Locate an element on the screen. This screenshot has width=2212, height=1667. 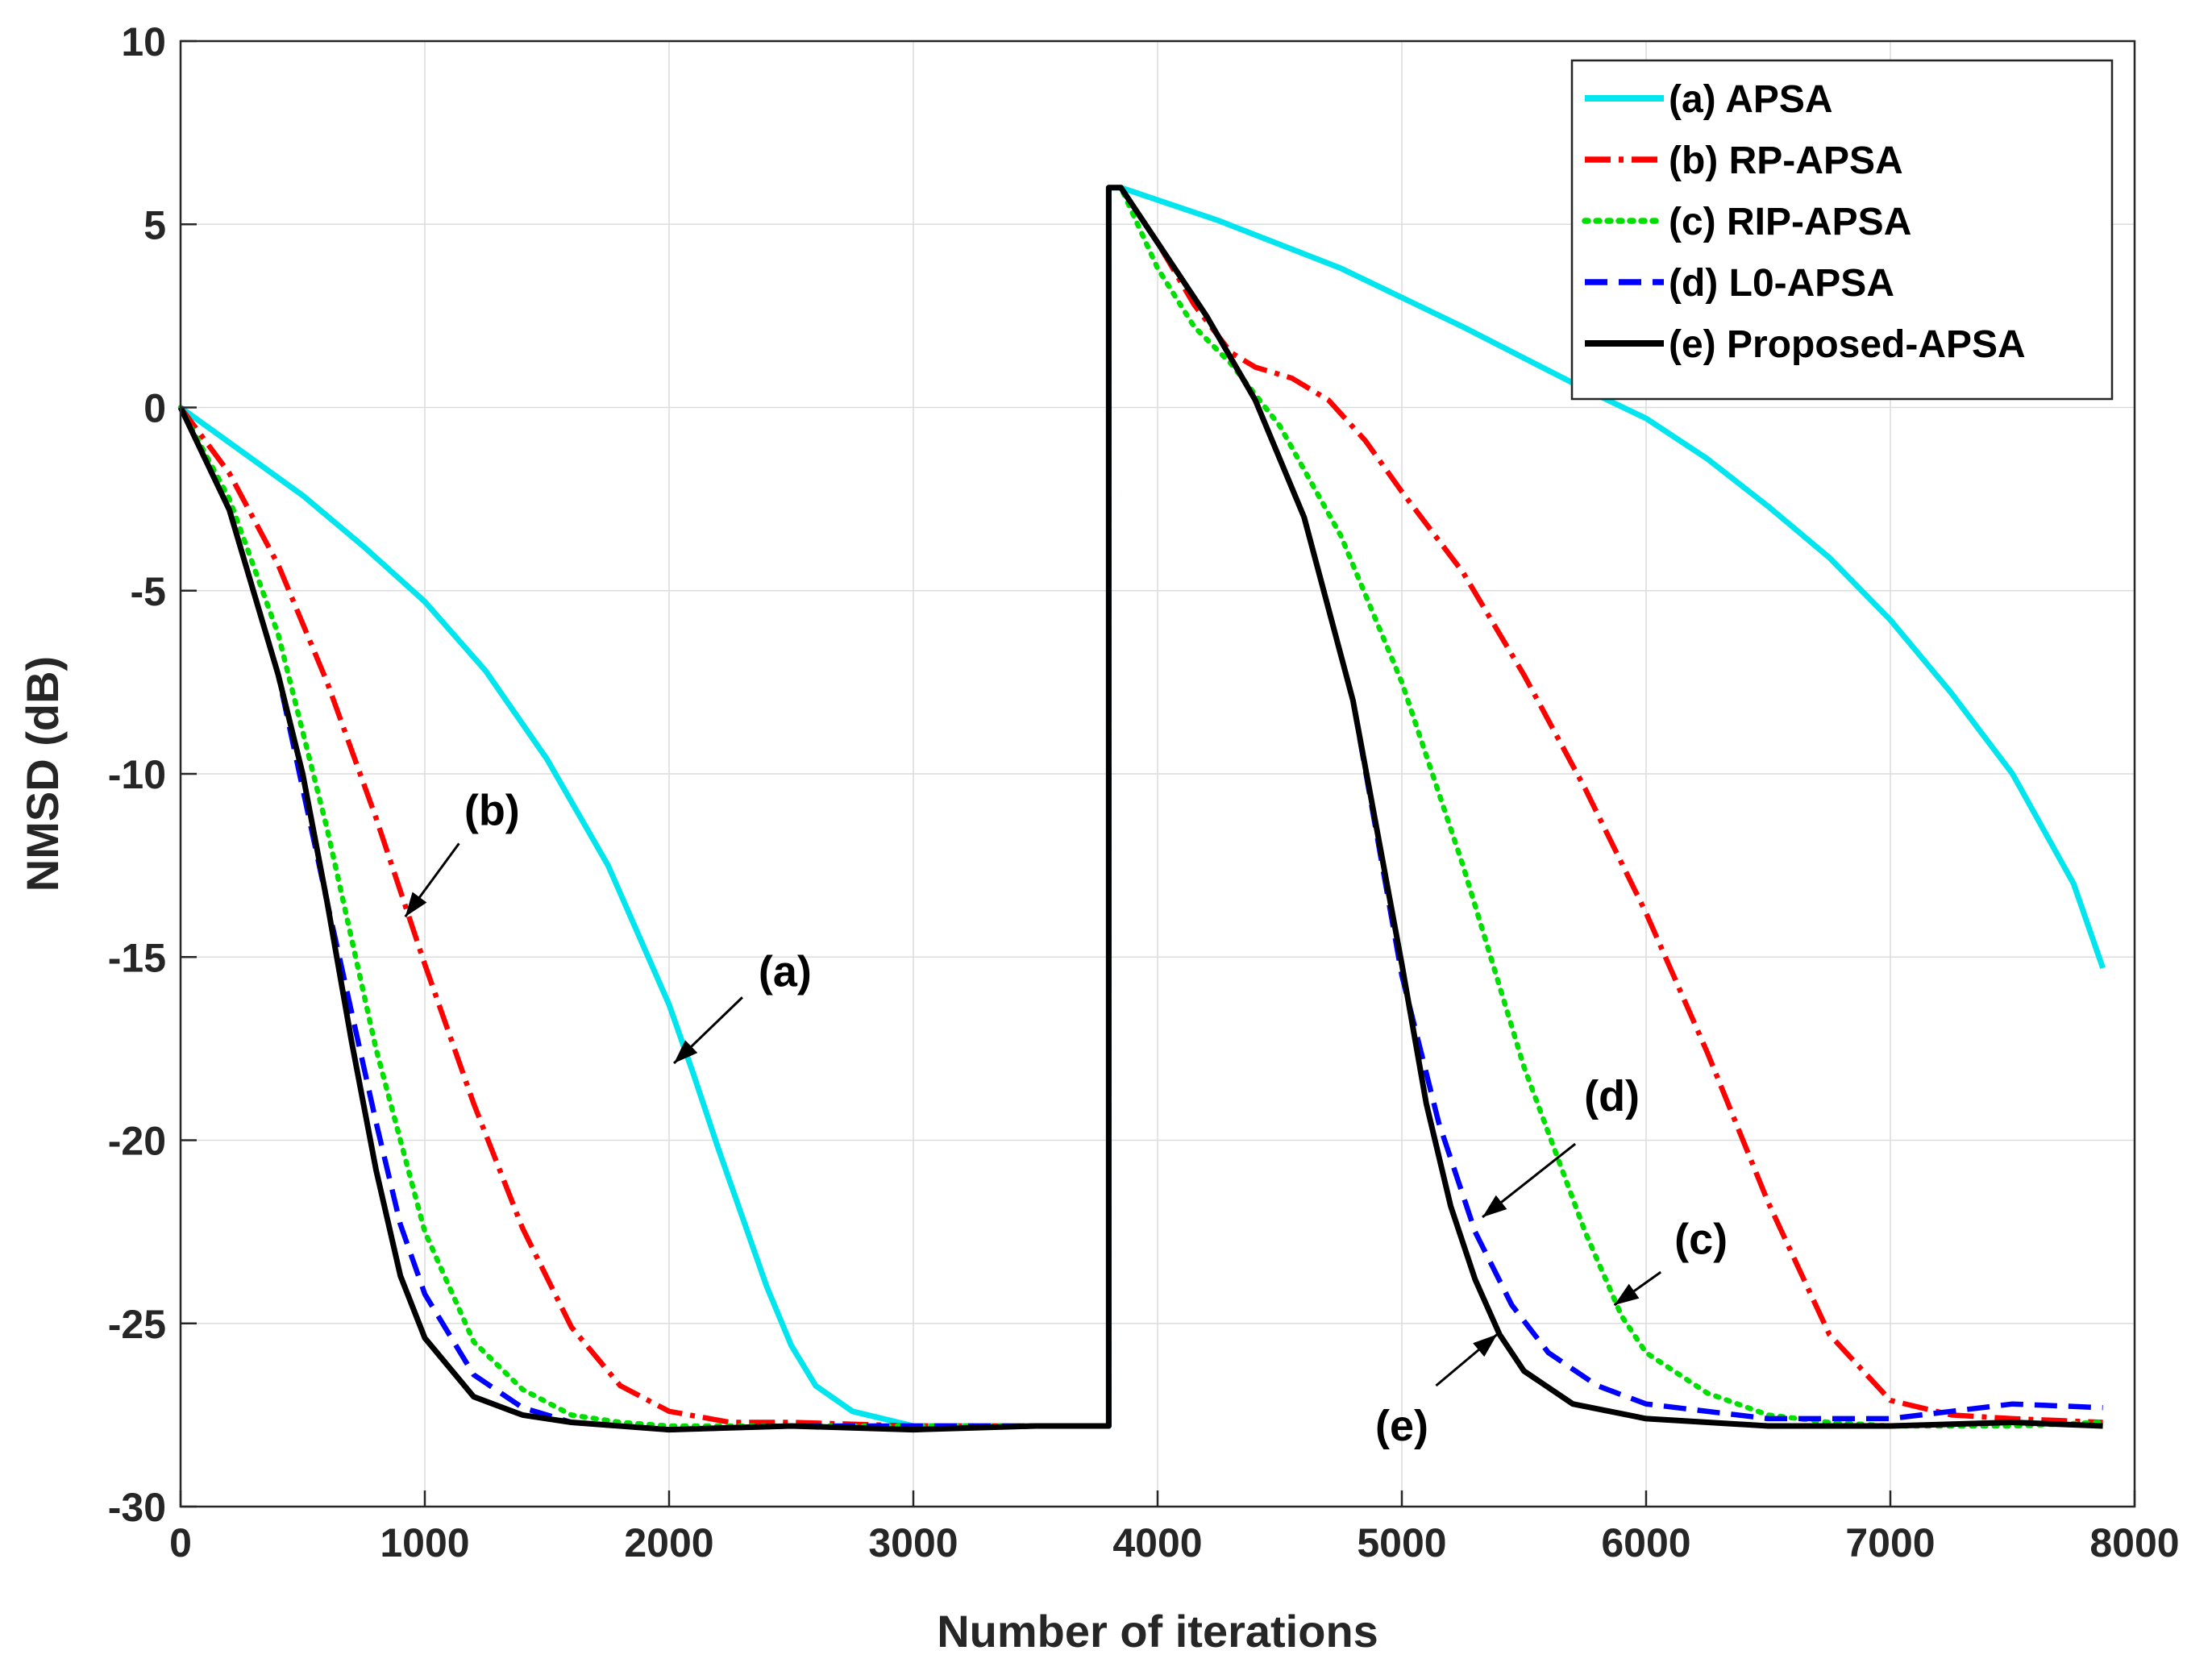
annotation-label-3: (d) is located at coordinates (1612, 1096).